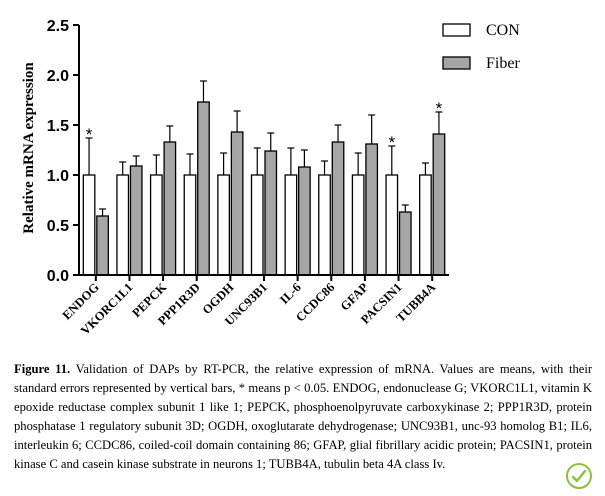 This screenshot has height=496, width=605. What do you see at coordinates (170, 208) in the screenshot?
I see `bar-fiber-pepck` at bounding box center [170, 208].